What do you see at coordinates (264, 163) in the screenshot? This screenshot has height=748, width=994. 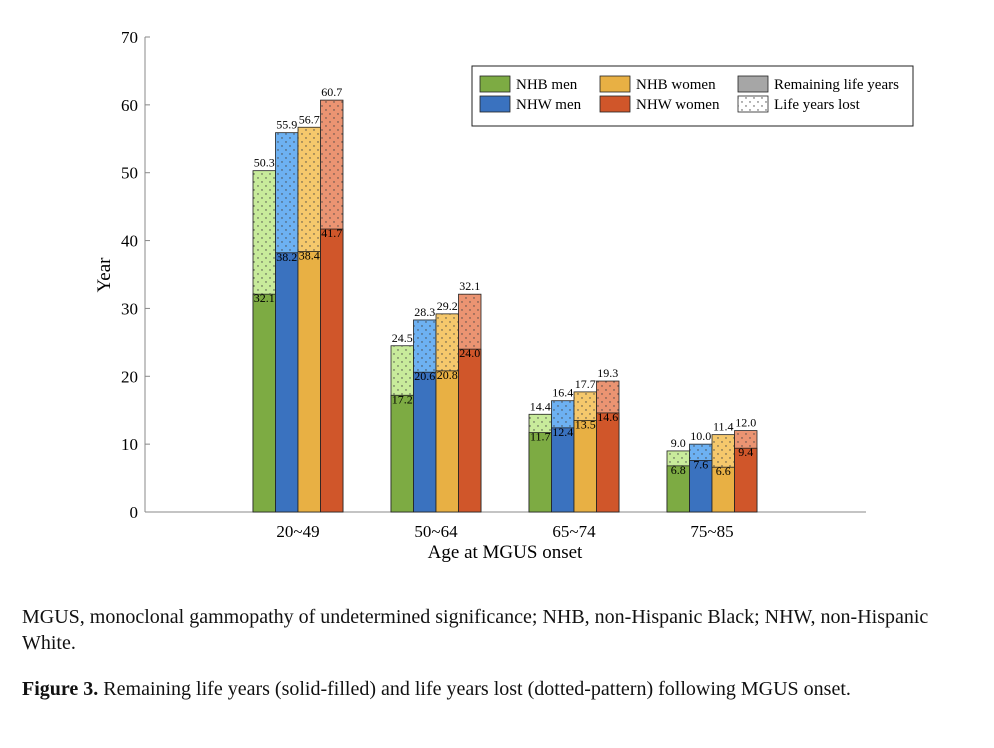 I see `total-label: 50.3` at bounding box center [264, 163].